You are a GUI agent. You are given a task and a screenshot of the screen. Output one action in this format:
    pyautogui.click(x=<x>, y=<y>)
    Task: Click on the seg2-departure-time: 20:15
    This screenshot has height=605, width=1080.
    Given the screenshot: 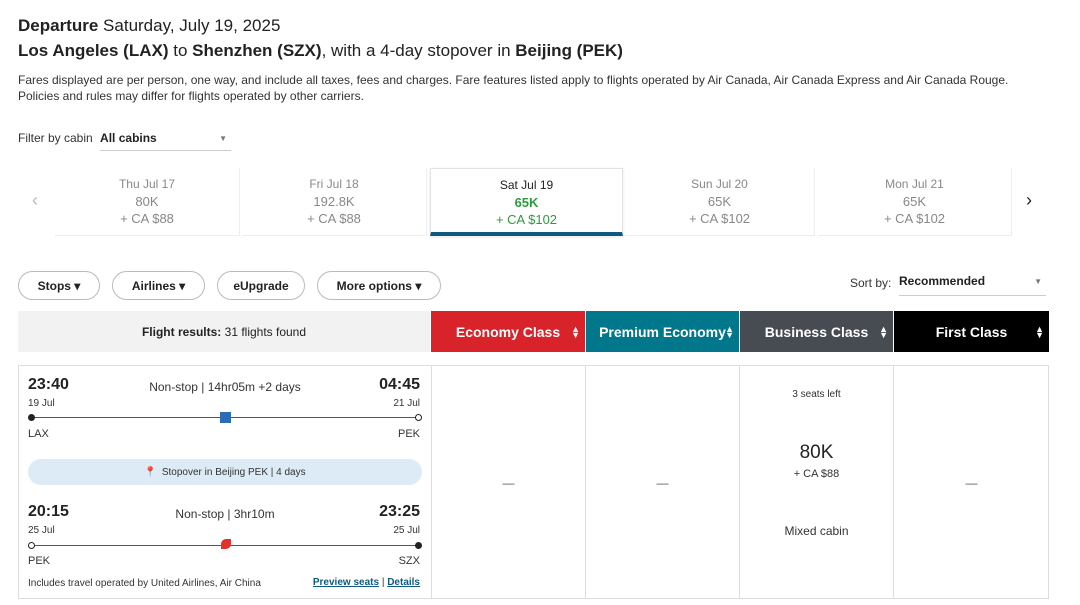 What is the action you would take?
    pyautogui.click(x=48, y=511)
    